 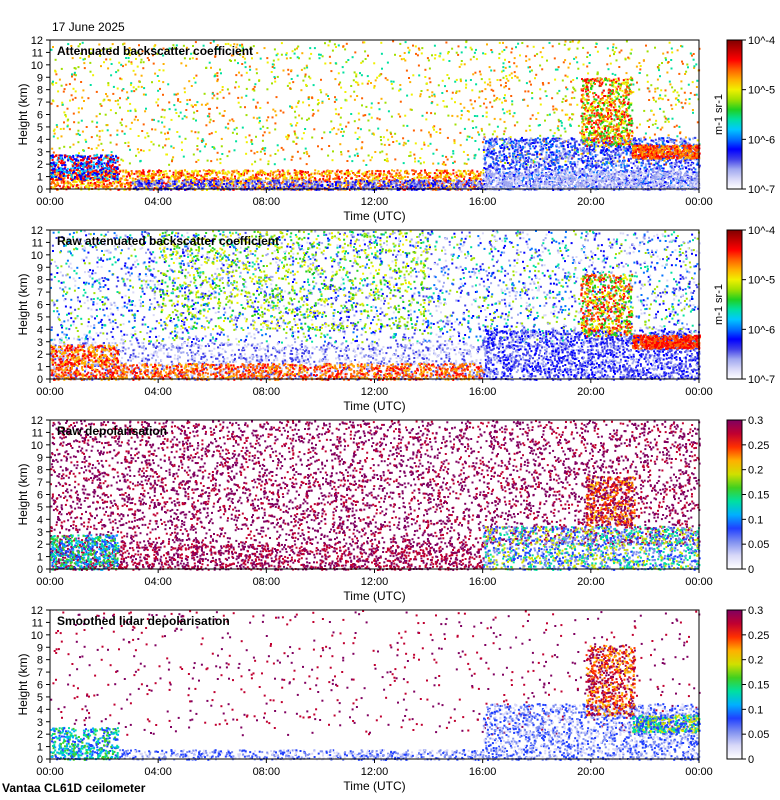 I want to click on colorbar-tick-label: 0.15, so click(x=758, y=496).